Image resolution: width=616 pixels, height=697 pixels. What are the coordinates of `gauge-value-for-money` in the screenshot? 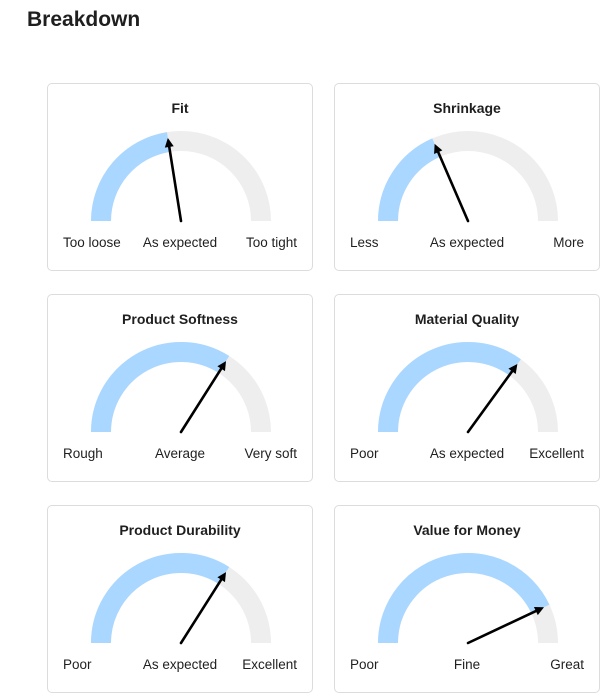 It's located at (468, 599).